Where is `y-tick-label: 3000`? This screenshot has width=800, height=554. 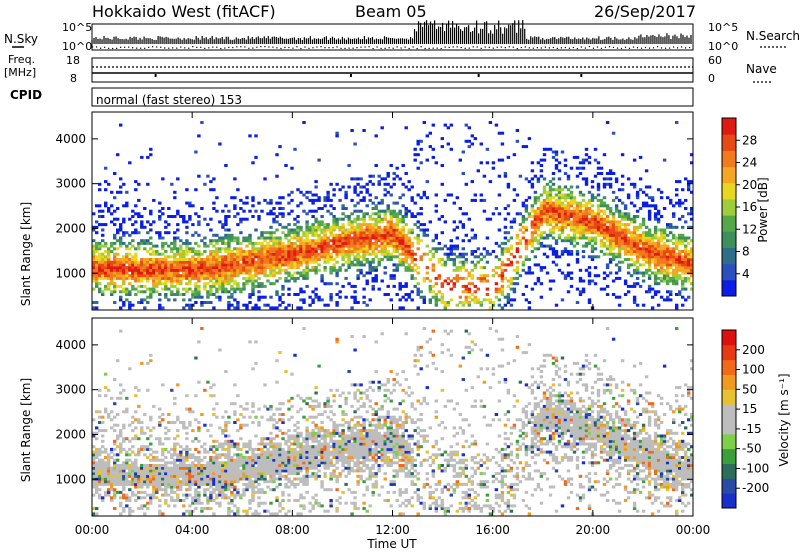 y-tick-label: 3000 is located at coordinates (70, 184).